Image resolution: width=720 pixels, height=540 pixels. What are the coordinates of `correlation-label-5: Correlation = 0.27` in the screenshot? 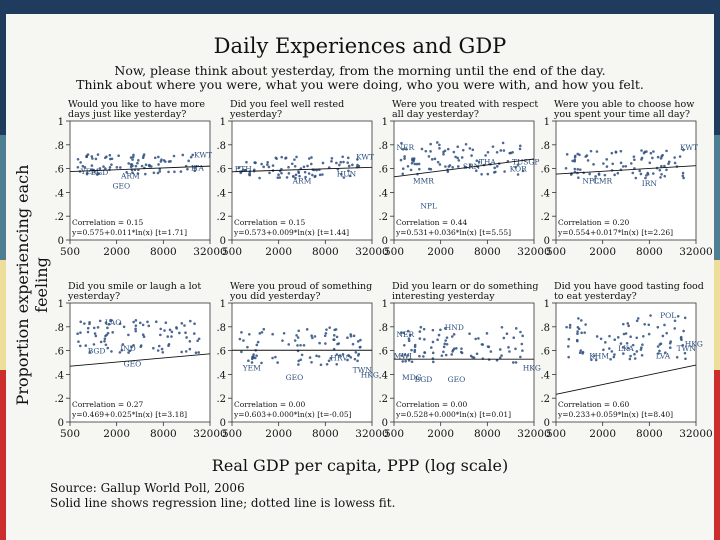 It's located at (107, 404).